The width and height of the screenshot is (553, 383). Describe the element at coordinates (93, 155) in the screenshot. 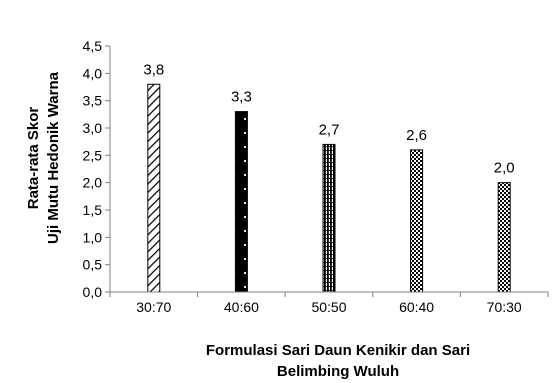

I see `y-tick-label: 2,5` at that location.